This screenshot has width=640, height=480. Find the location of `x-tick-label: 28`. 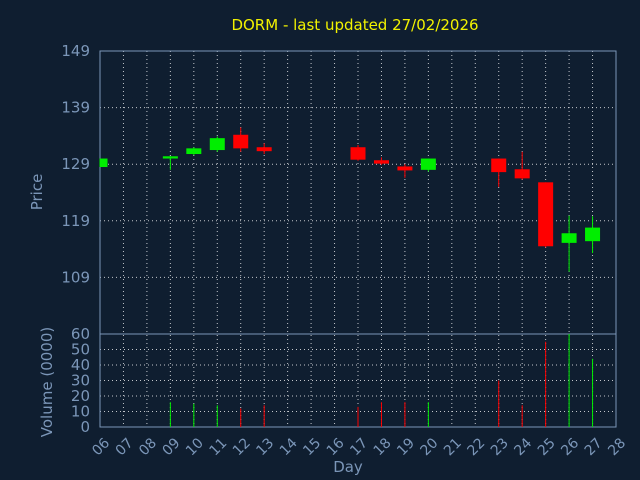

x-tick-label: 28 is located at coordinates (617, 447).